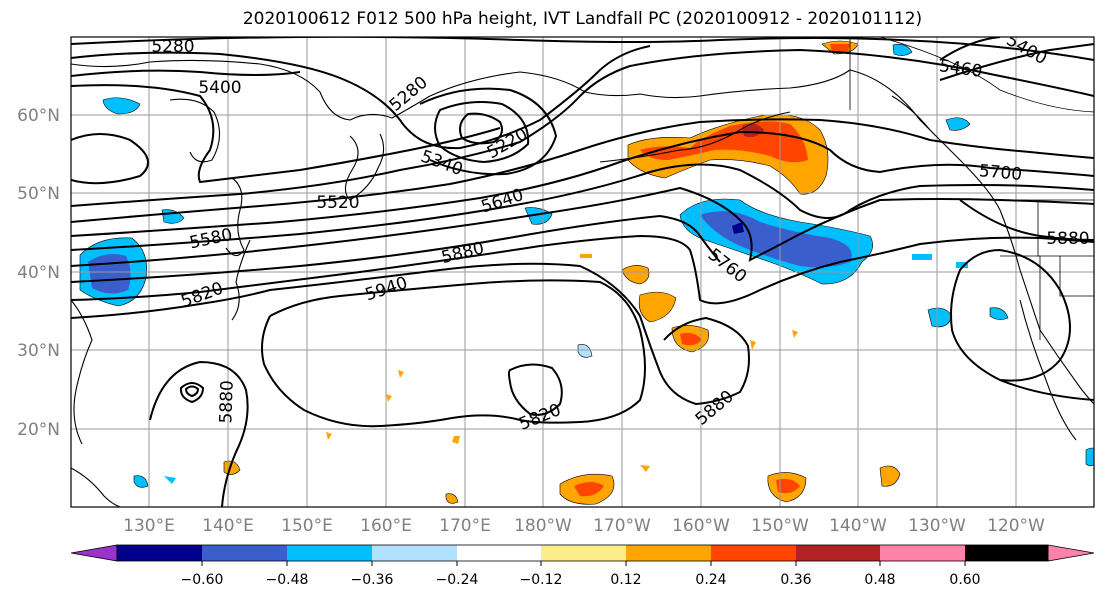 The image size is (1105, 601). I want to click on lon-label: 120°W, so click(1016, 526).